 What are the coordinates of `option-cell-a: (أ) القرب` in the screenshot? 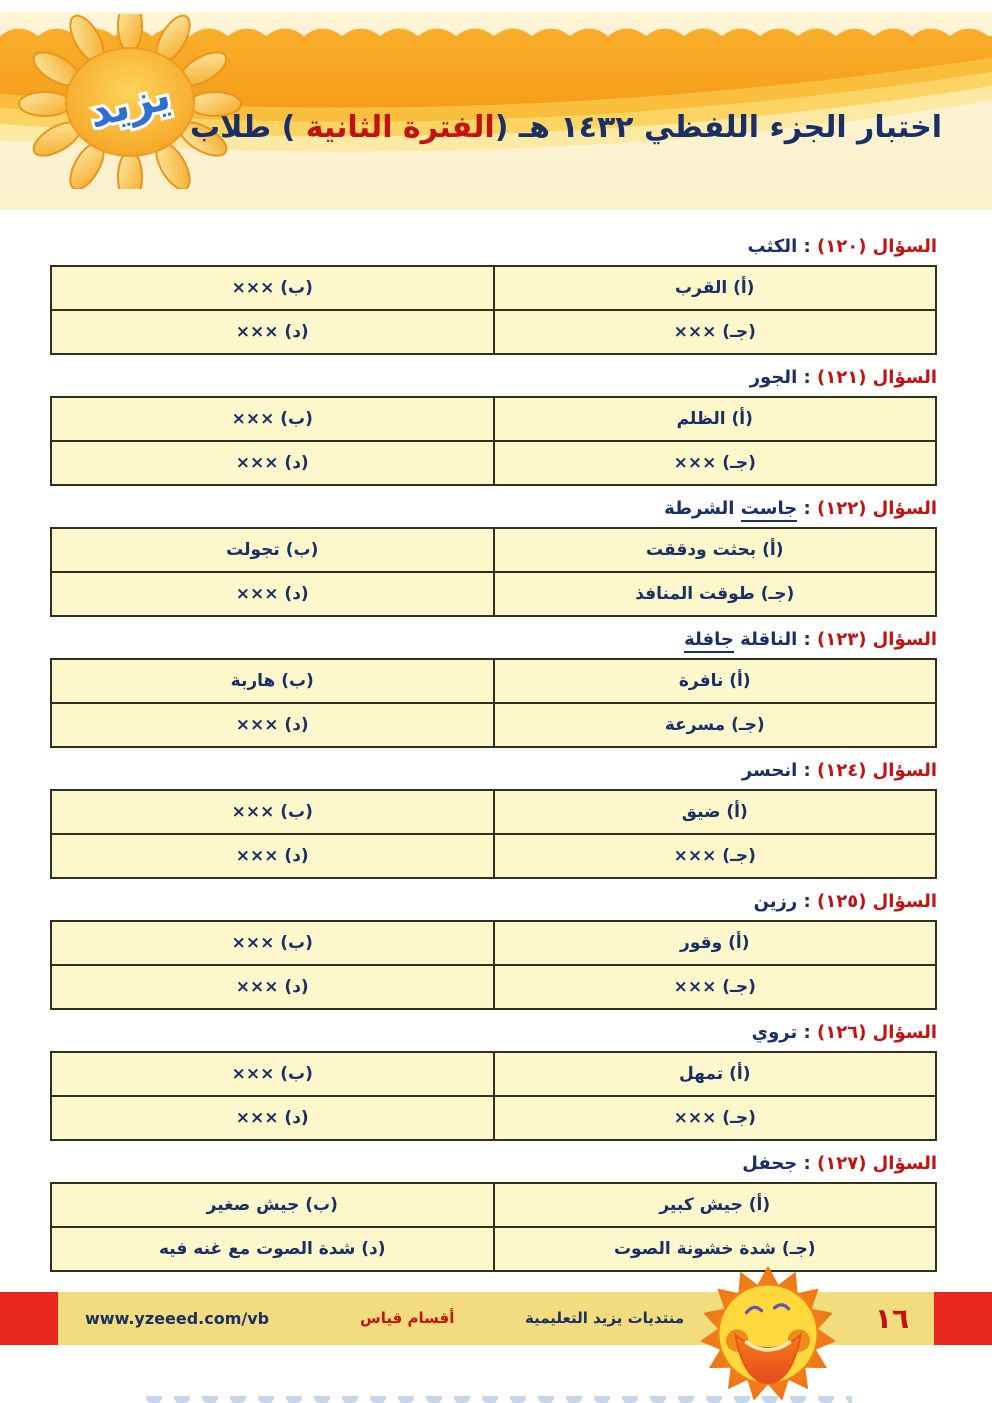 It's located at (714, 288).